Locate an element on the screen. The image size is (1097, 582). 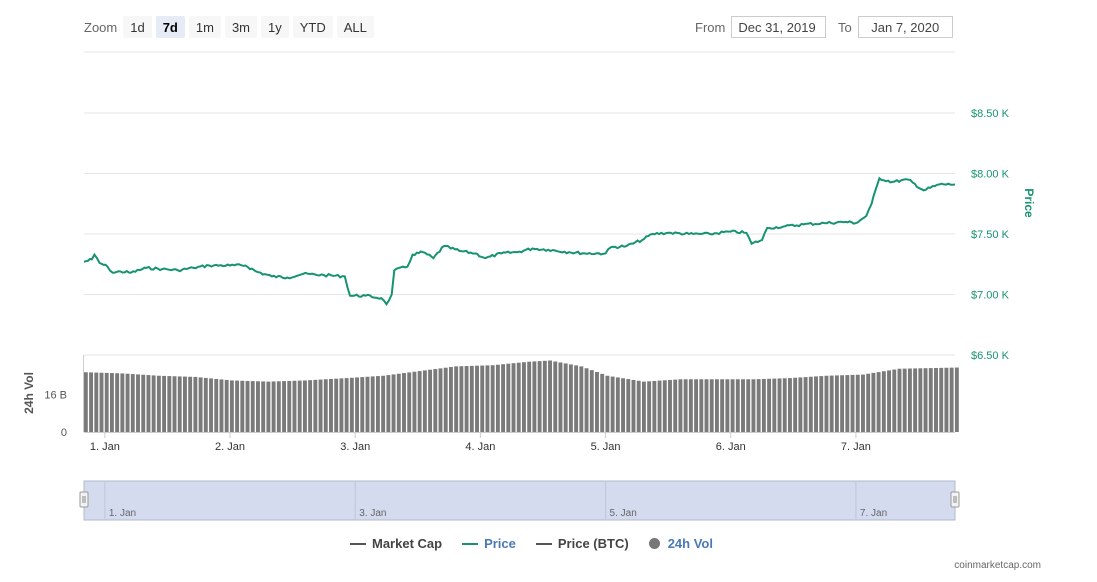
price-tick-label: $6.50 K is located at coordinates (990, 356).